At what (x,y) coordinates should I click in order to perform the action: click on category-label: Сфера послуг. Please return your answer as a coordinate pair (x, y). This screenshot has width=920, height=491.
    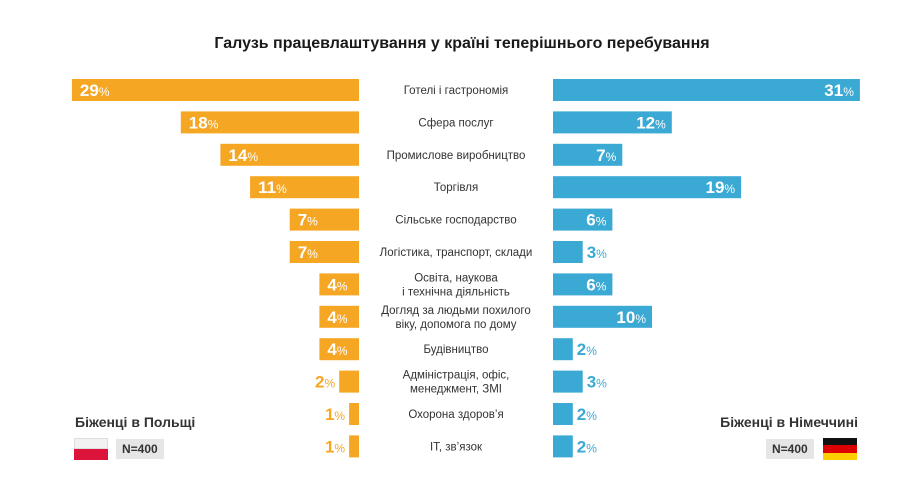
    Looking at the image, I should click on (455, 123).